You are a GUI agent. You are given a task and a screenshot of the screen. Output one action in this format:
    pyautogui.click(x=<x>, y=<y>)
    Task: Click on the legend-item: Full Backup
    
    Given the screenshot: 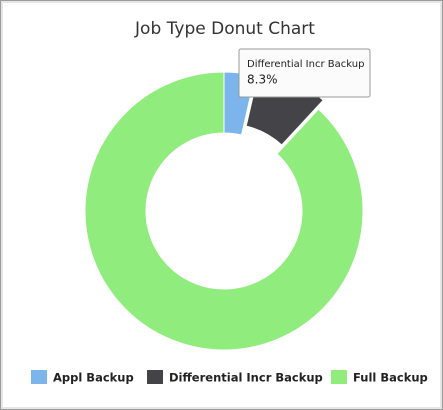 What is the action you would take?
    pyautogui.click(x=379, y=377)
    